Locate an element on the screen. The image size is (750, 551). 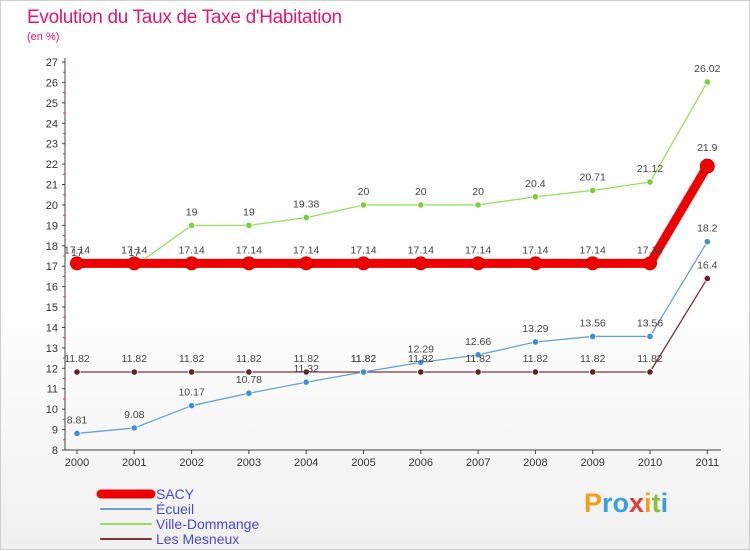
data-label: 19.38 is located at coordinates (306, 205).